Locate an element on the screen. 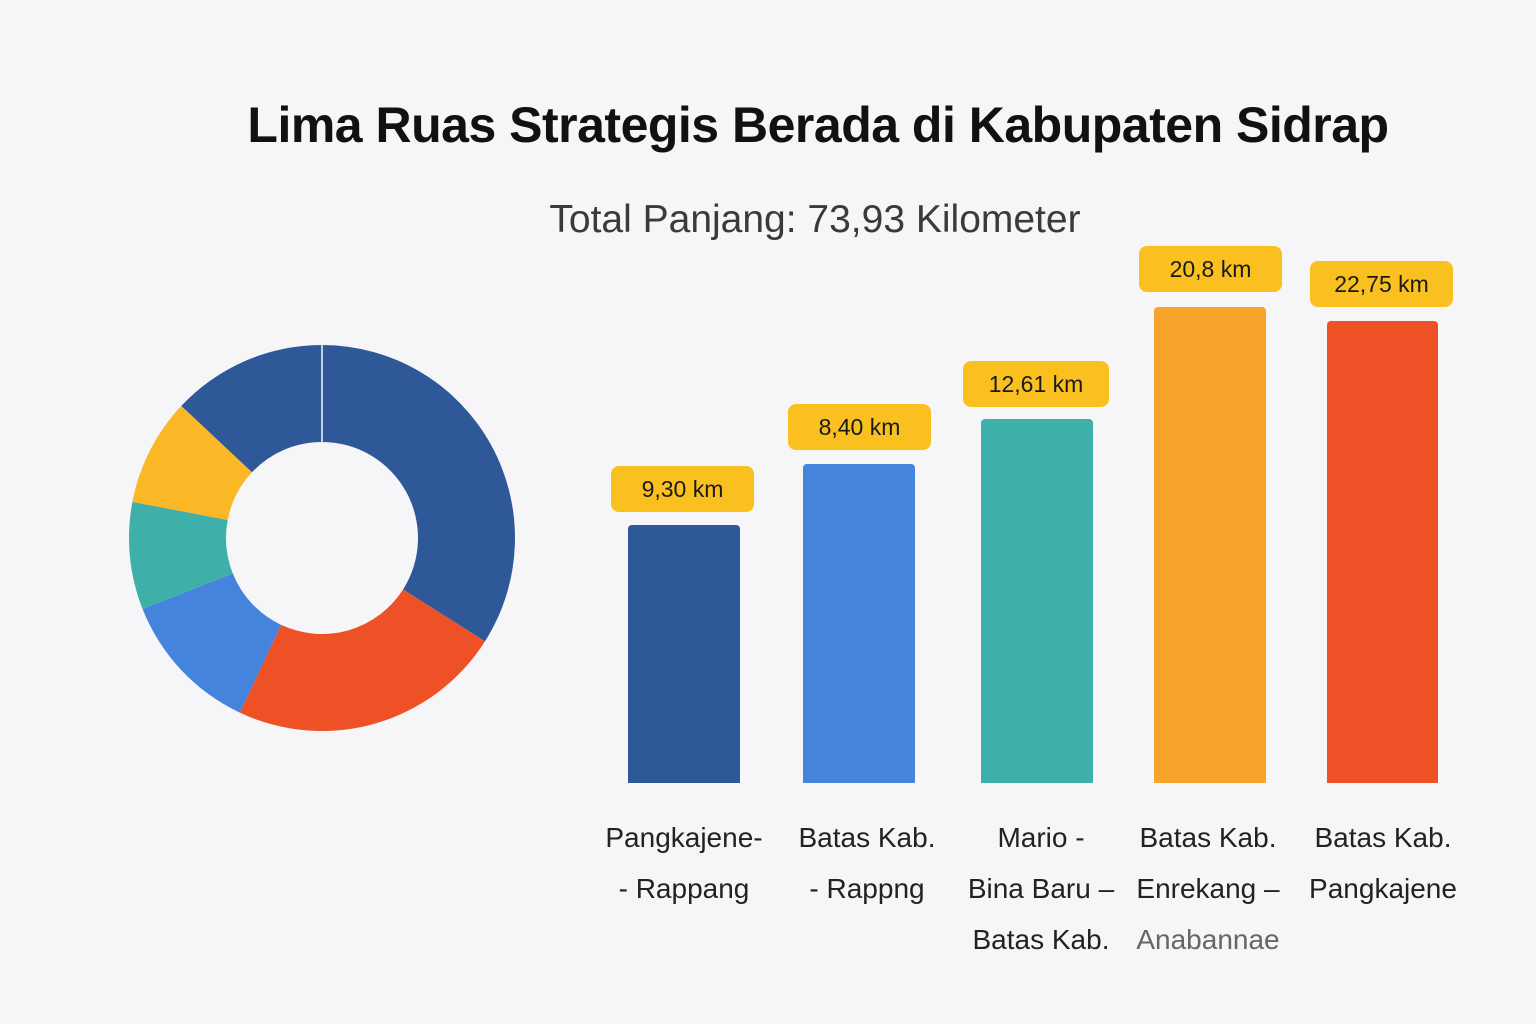 The image size is (1536, 1024). bar-value-badge: 20,8 km is located at coordinates (1210, 269).